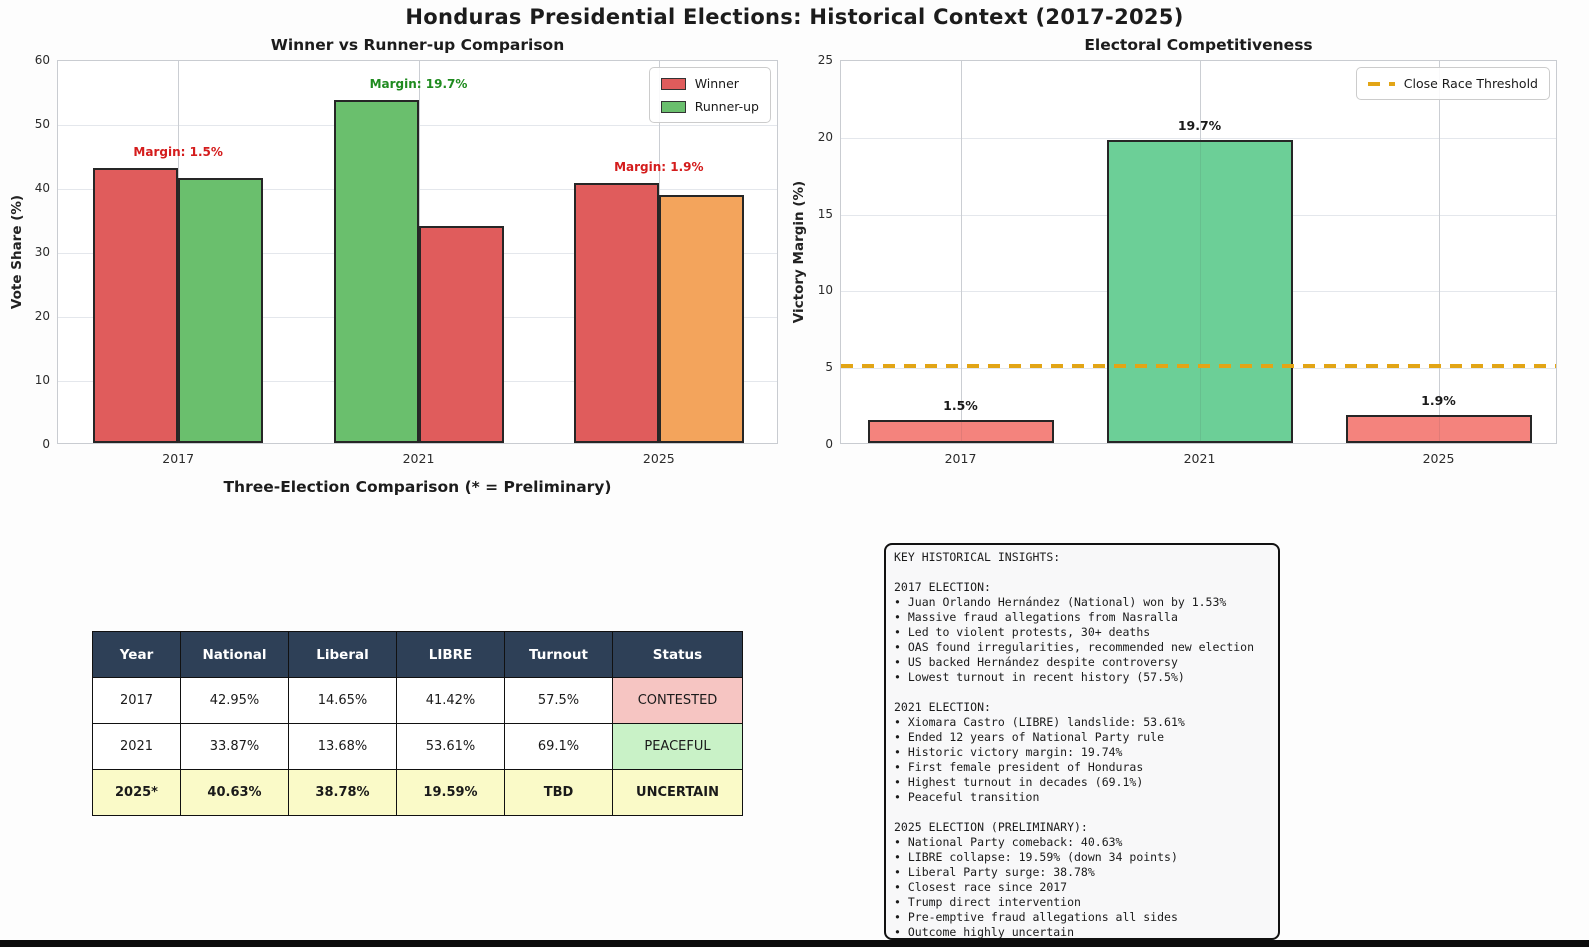 This screenshot has height=948, width=1589. I want to click on bar-2021-winner, so click(376, 271).